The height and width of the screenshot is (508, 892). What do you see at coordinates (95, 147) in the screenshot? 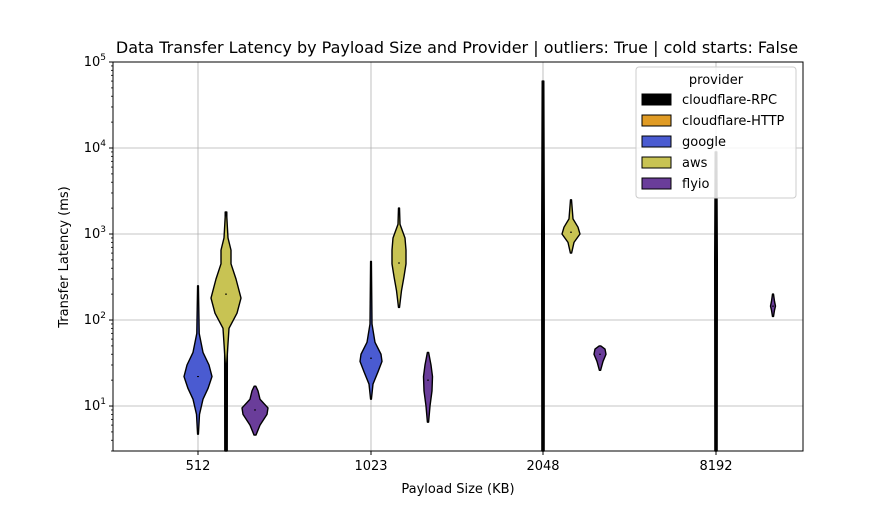
I see `y-tick-label: 10⁴` at bounding box center [95, 147].